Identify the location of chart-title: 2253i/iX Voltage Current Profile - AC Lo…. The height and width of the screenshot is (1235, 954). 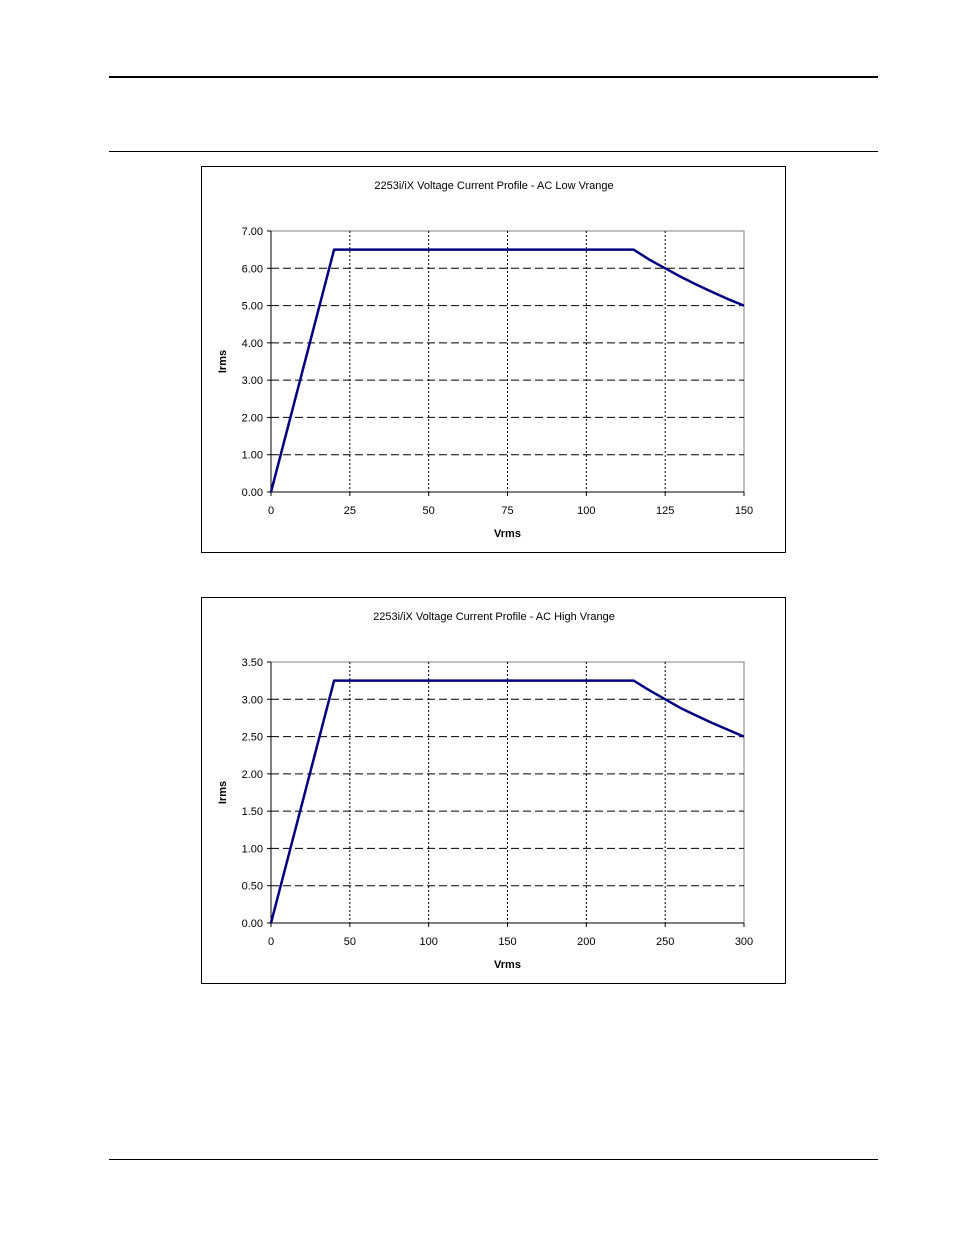
(493, 186).